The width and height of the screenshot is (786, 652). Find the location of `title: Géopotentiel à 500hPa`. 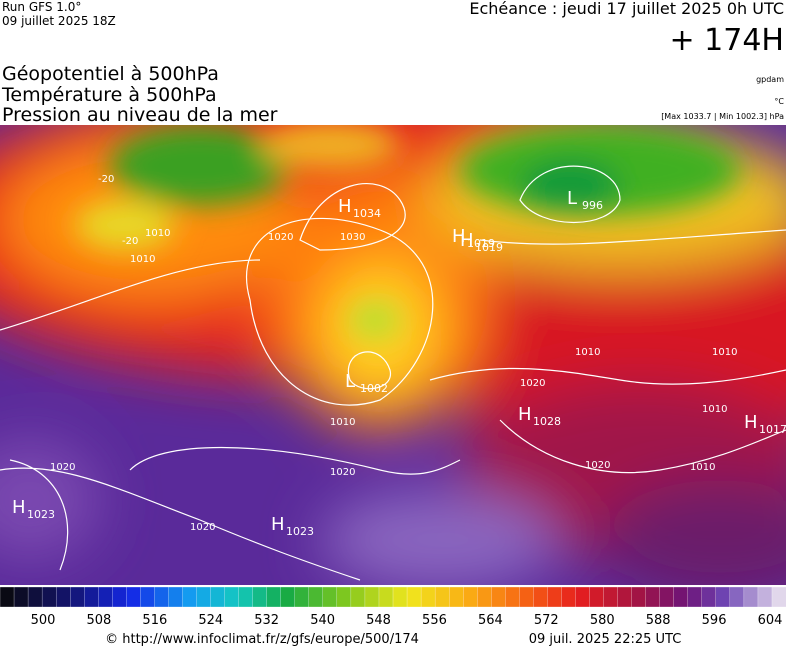

title: Géopotentiel à 500hPa is located at coordinates (110, 74).